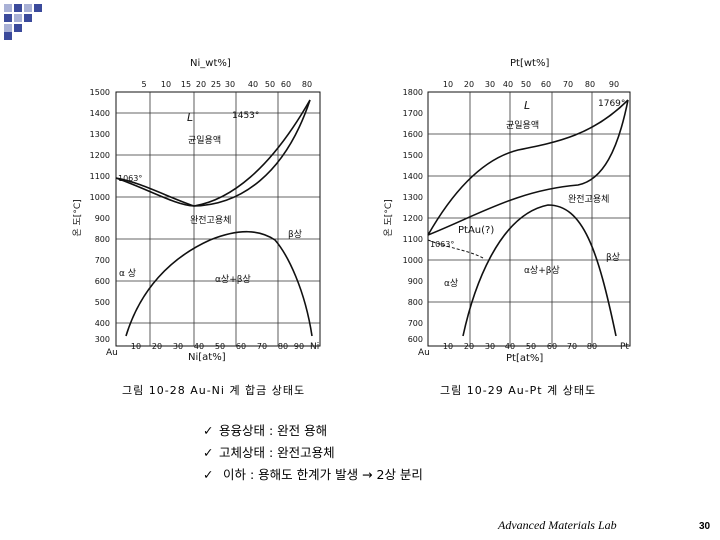 The image size is (720, 540). What do you see at coordinates (190, 117) in the screenshot?
I see `left-liquid: L` at bounding box center [190, 117].